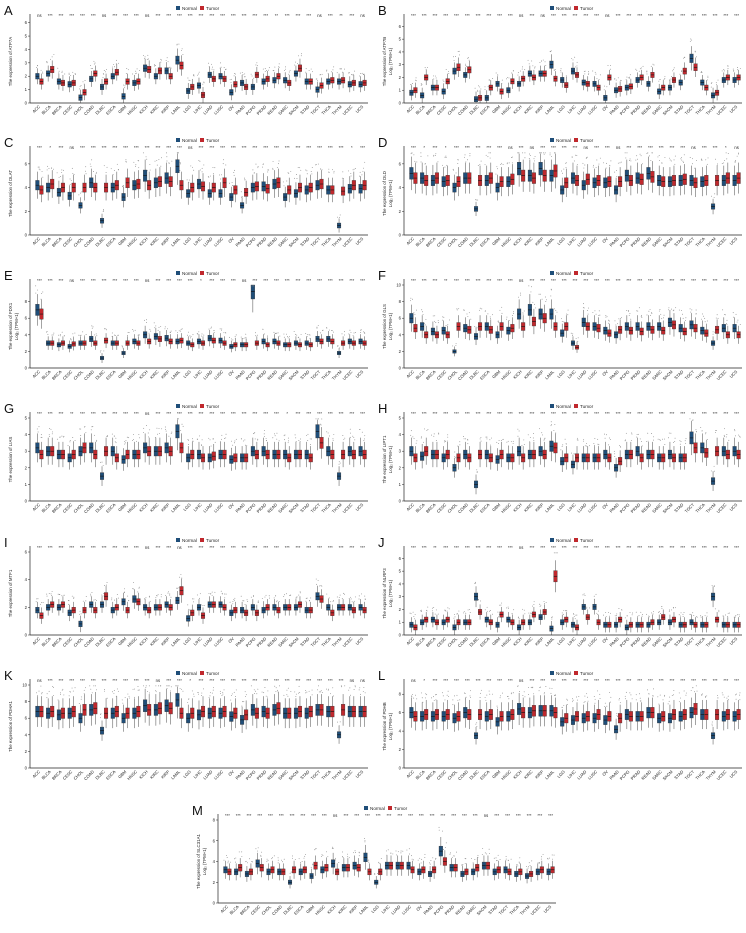  I want to click on legend-tumor-label: Tumor, so click(213, 406).